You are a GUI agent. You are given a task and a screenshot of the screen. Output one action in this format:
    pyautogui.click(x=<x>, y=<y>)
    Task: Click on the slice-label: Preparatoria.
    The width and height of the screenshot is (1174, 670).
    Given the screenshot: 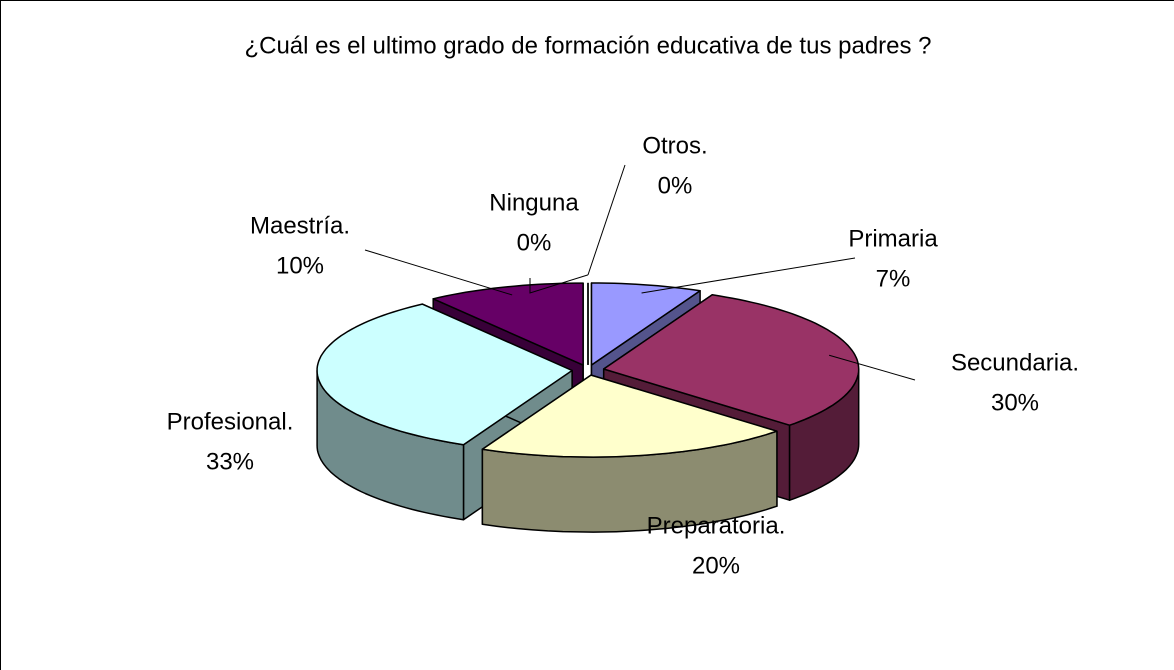 What is the action you would take?
    pyautogui.click(x=716, y=525)
    